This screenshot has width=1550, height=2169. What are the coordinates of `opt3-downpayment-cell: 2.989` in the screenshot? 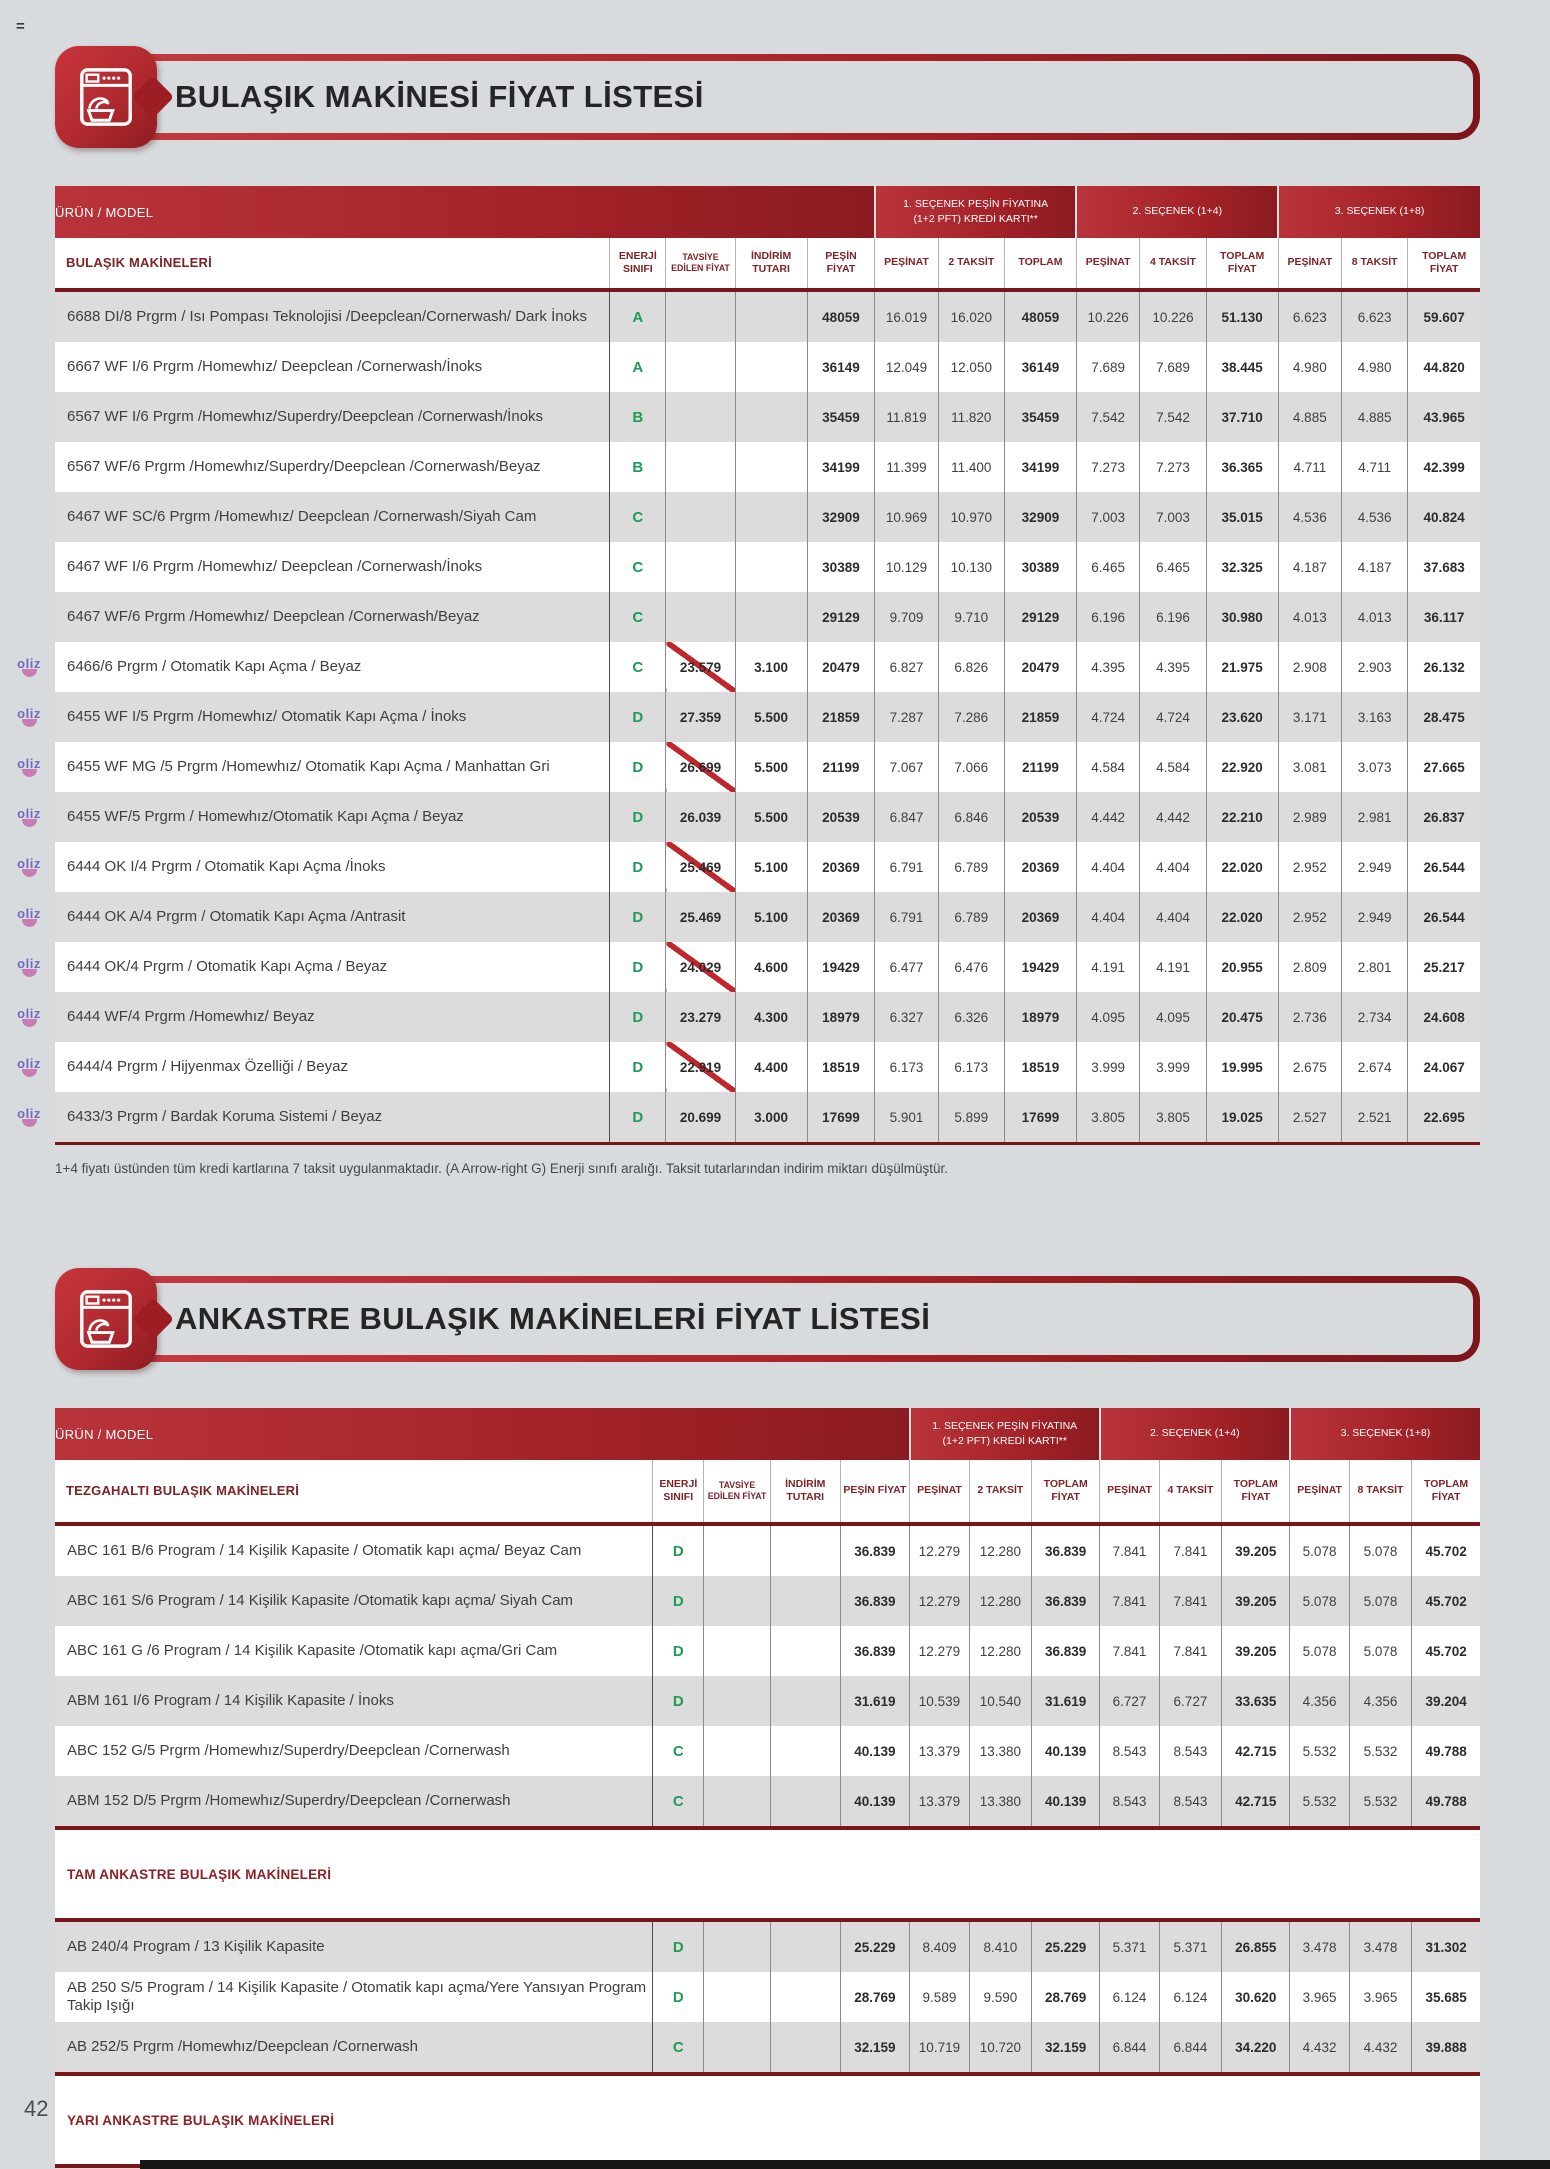 It's located at (1309, 817).